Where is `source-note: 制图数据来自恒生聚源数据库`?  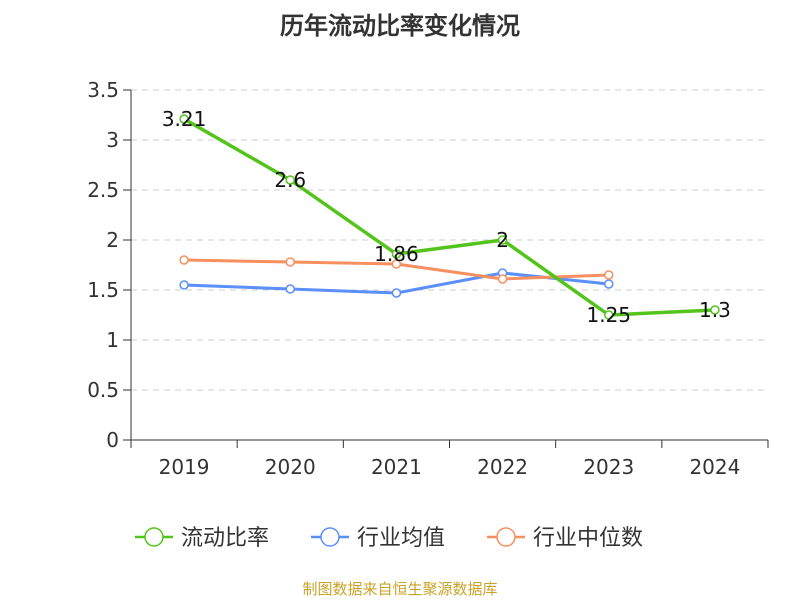
source-note: 制图数据来自恒生聚源数据库 is located at coordinates (400, 589).